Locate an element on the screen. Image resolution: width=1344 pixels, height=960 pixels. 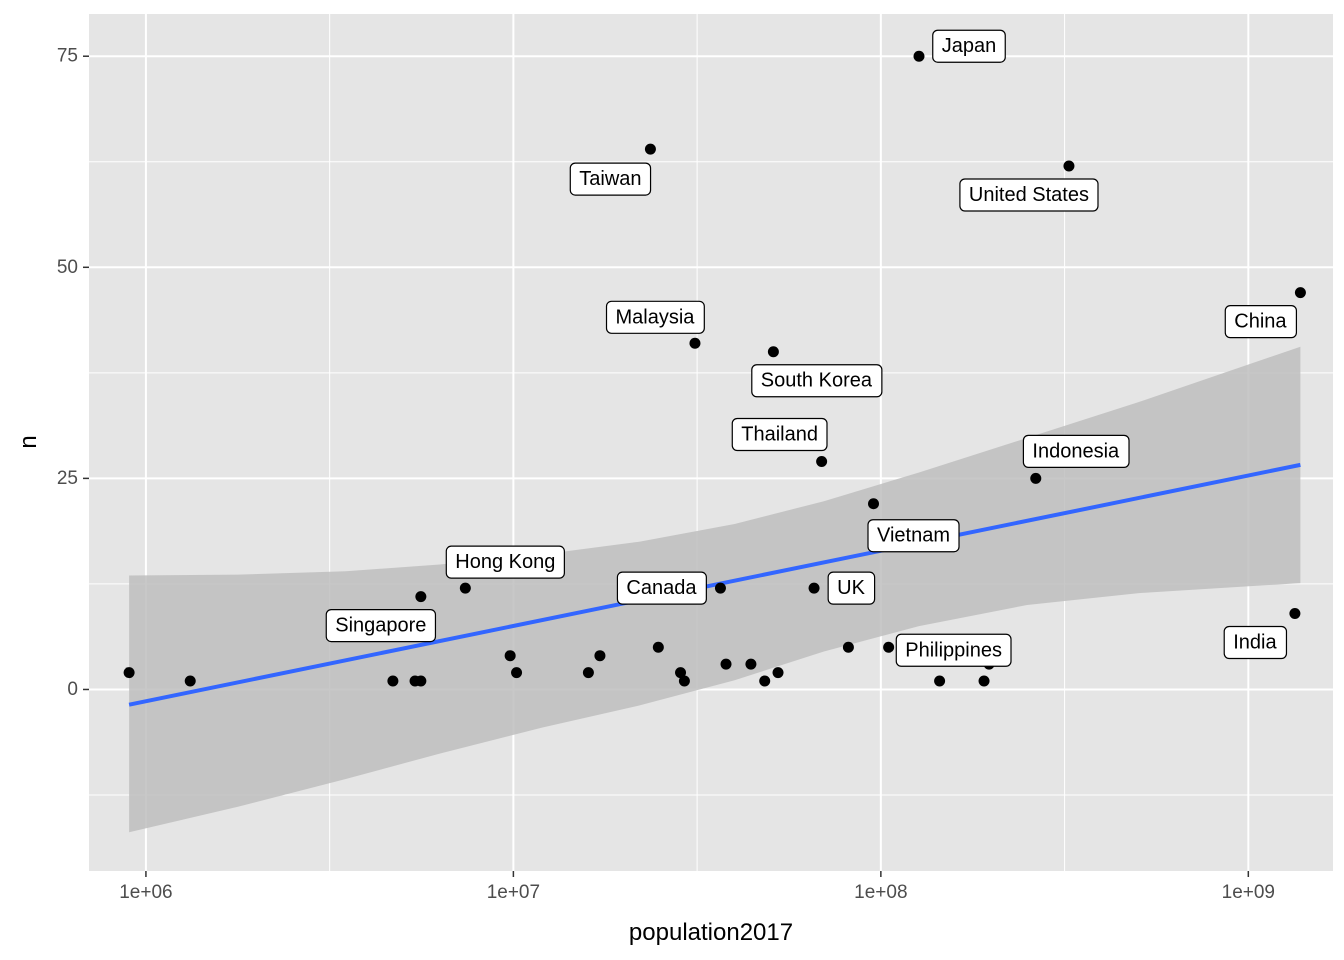
point-label-text: Thailand is located at coordinates (779, 434).